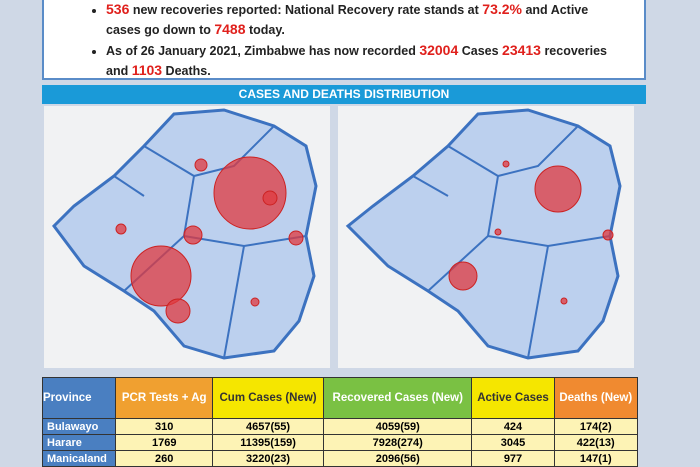 This screenshot has height=467, width=700. Describe the element at coordinates (79, 426) in the screenshot. I see `province-name: Bulawayo` at that location.